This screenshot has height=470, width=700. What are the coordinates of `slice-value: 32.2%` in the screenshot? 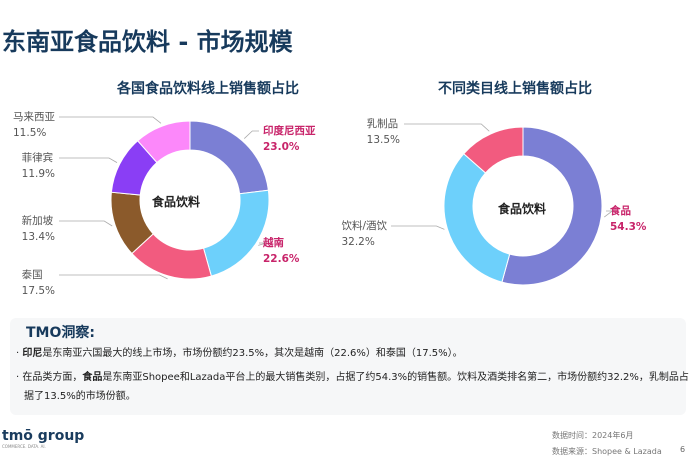 It's located at (358, 242).